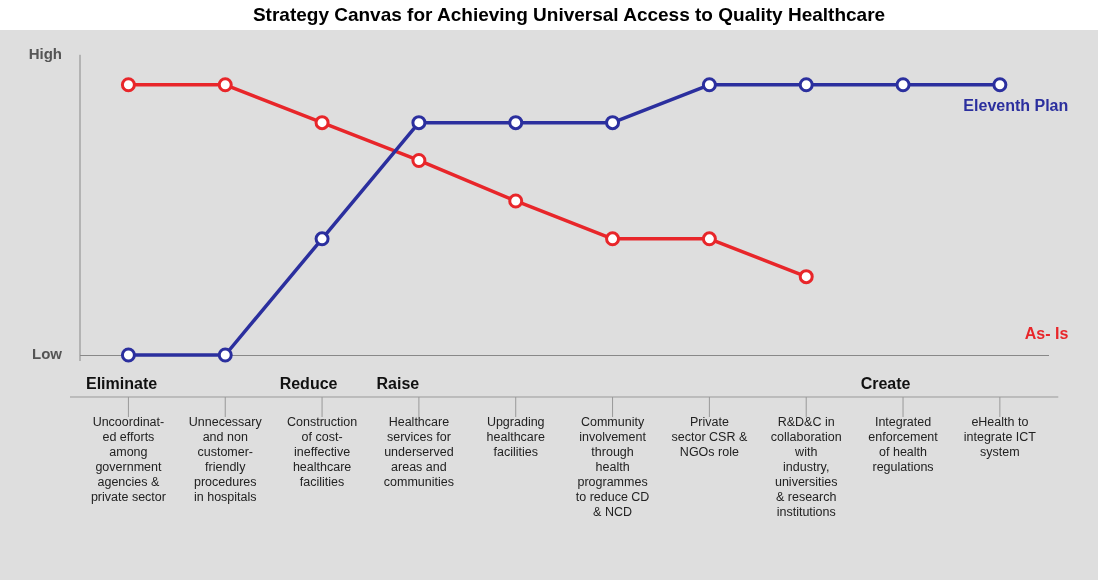  What do you see at coordinates (1016, 106) in the screenshot?
I see `series-label: Eleventh Plan` at bounding box center [1016, 106].